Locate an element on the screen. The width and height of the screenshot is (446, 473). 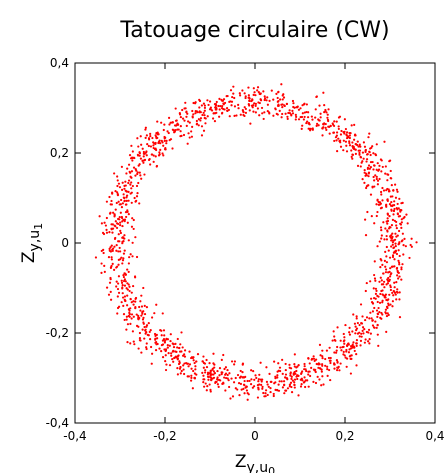
y-axis-label-subsub: 1 is located at coordinates (38, 226).